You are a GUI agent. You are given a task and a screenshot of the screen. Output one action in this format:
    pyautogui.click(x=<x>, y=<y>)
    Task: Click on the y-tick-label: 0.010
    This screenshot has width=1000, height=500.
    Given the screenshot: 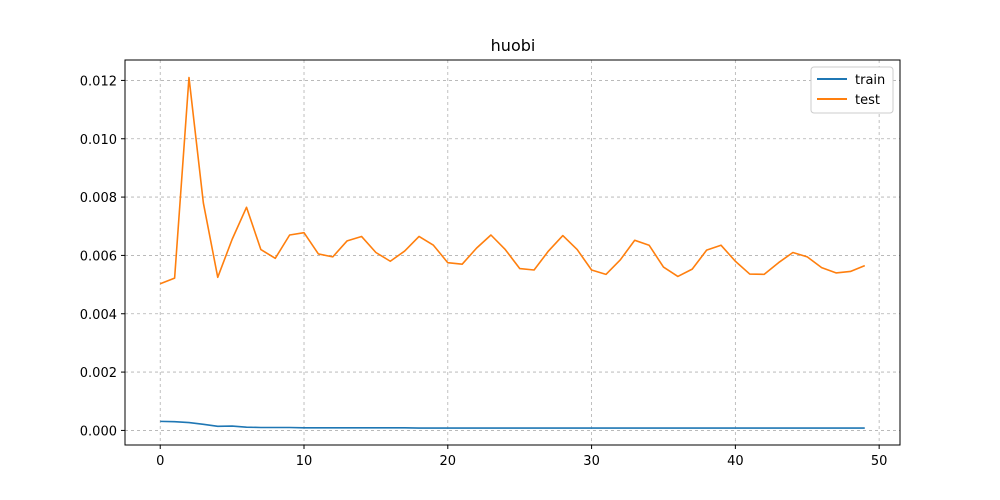 What is the action you would take?
    pyautogui.click(x=98, y=140)
    